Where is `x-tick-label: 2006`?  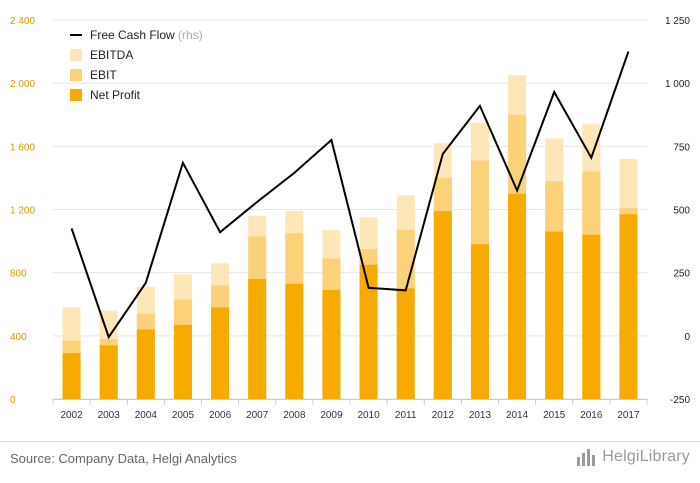
x-tick-label: 2006 is located at coordinates (220, 415).